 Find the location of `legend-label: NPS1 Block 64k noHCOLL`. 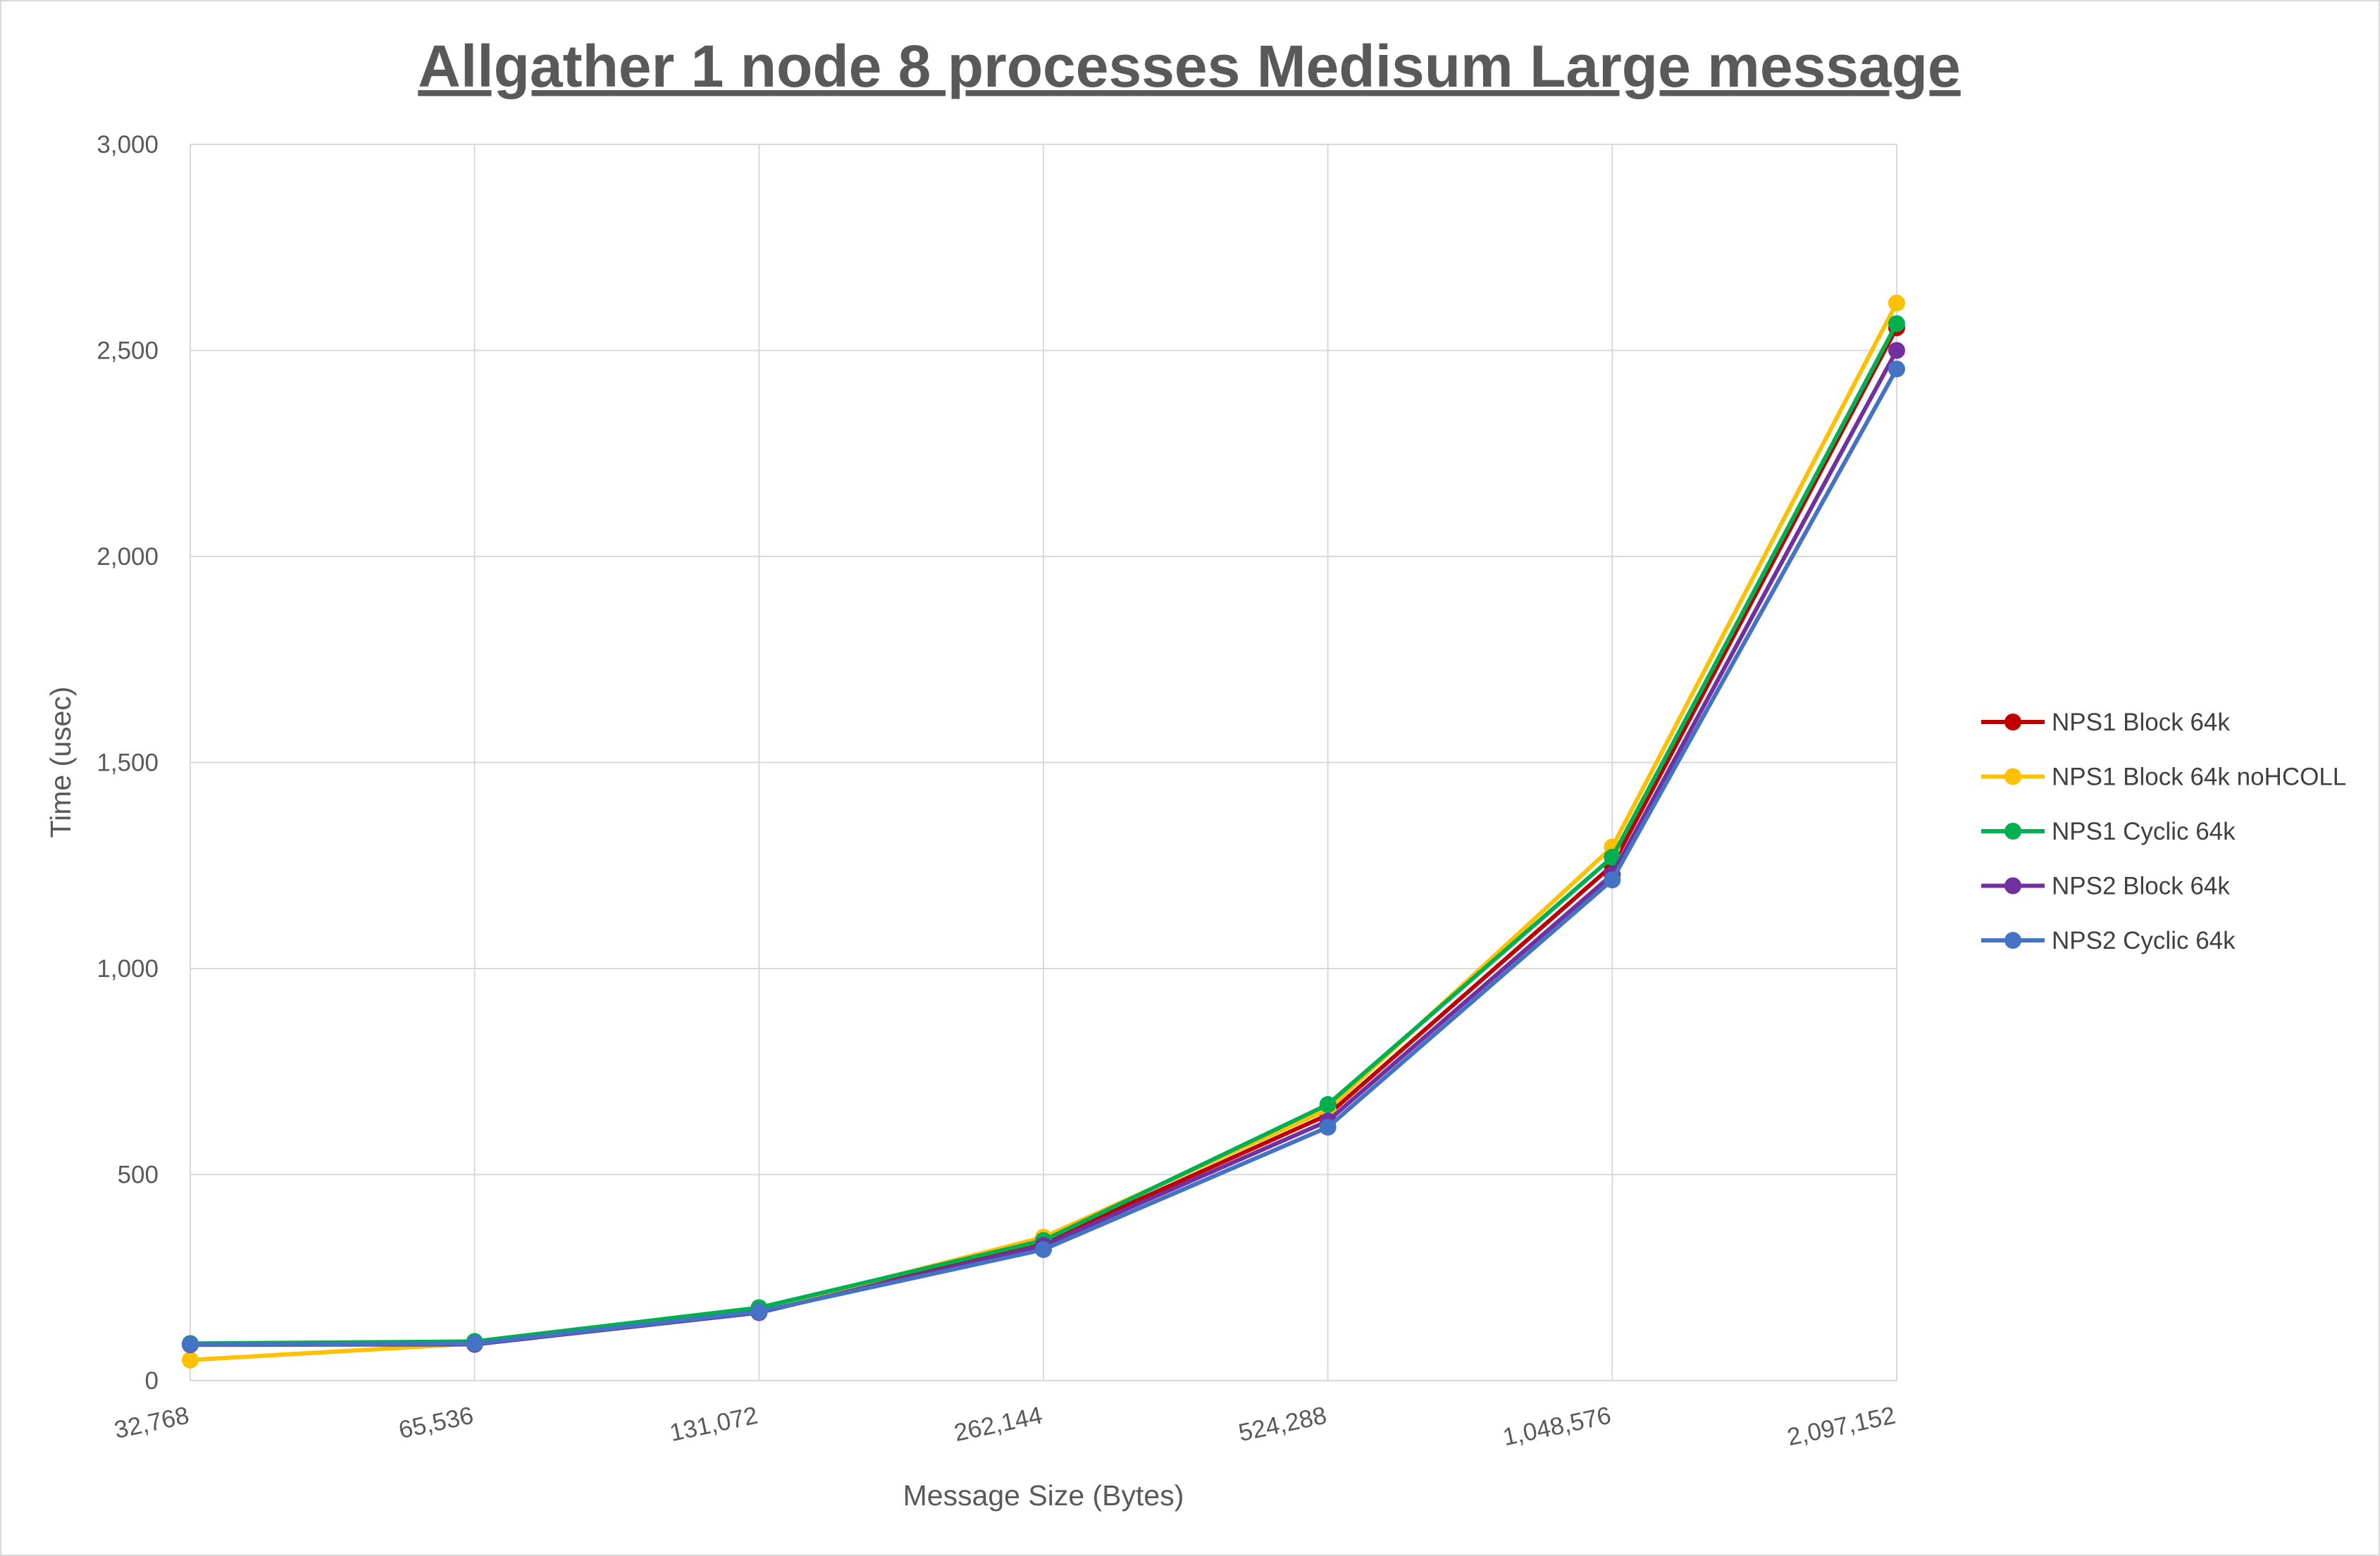

legend-label: NPS1 Block 64k noHCOLL is located at coordinates (2199, 777).